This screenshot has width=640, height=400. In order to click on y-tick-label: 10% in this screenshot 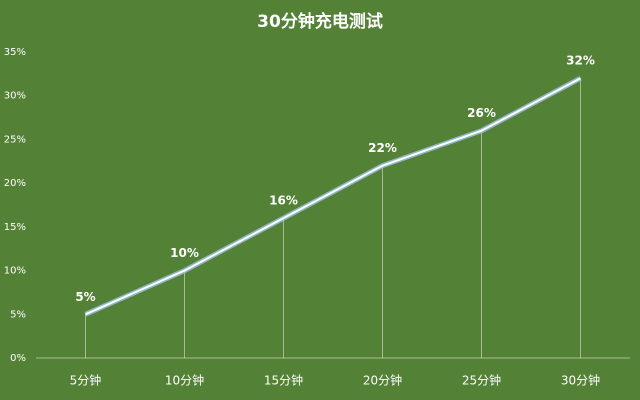, I will do `click(15, 271)`.